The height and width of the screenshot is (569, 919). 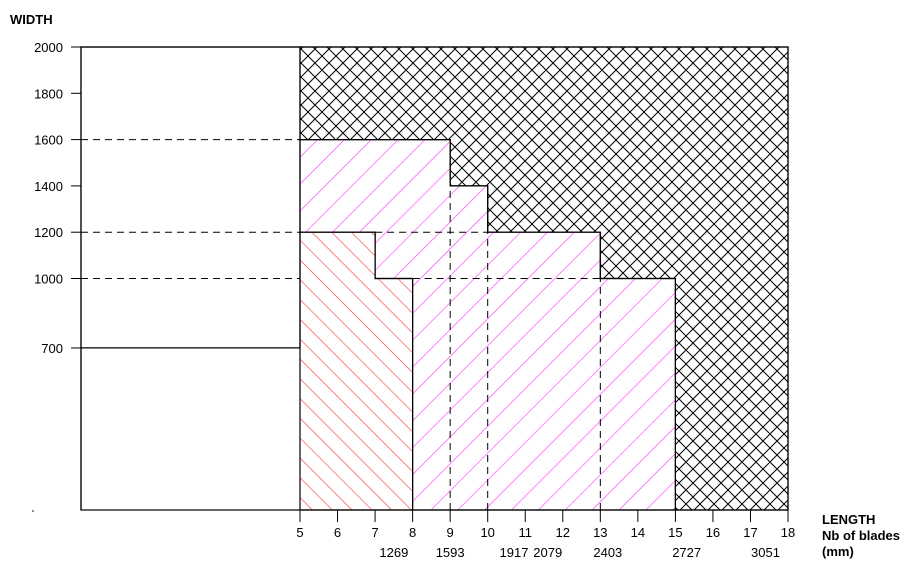 What do you see at coordinates (579, 552) in the screenshot?
I see `mm-tick-labels: 1269 1593 1917 2079 2403 2727 3051` at bounding box center [579, 552].